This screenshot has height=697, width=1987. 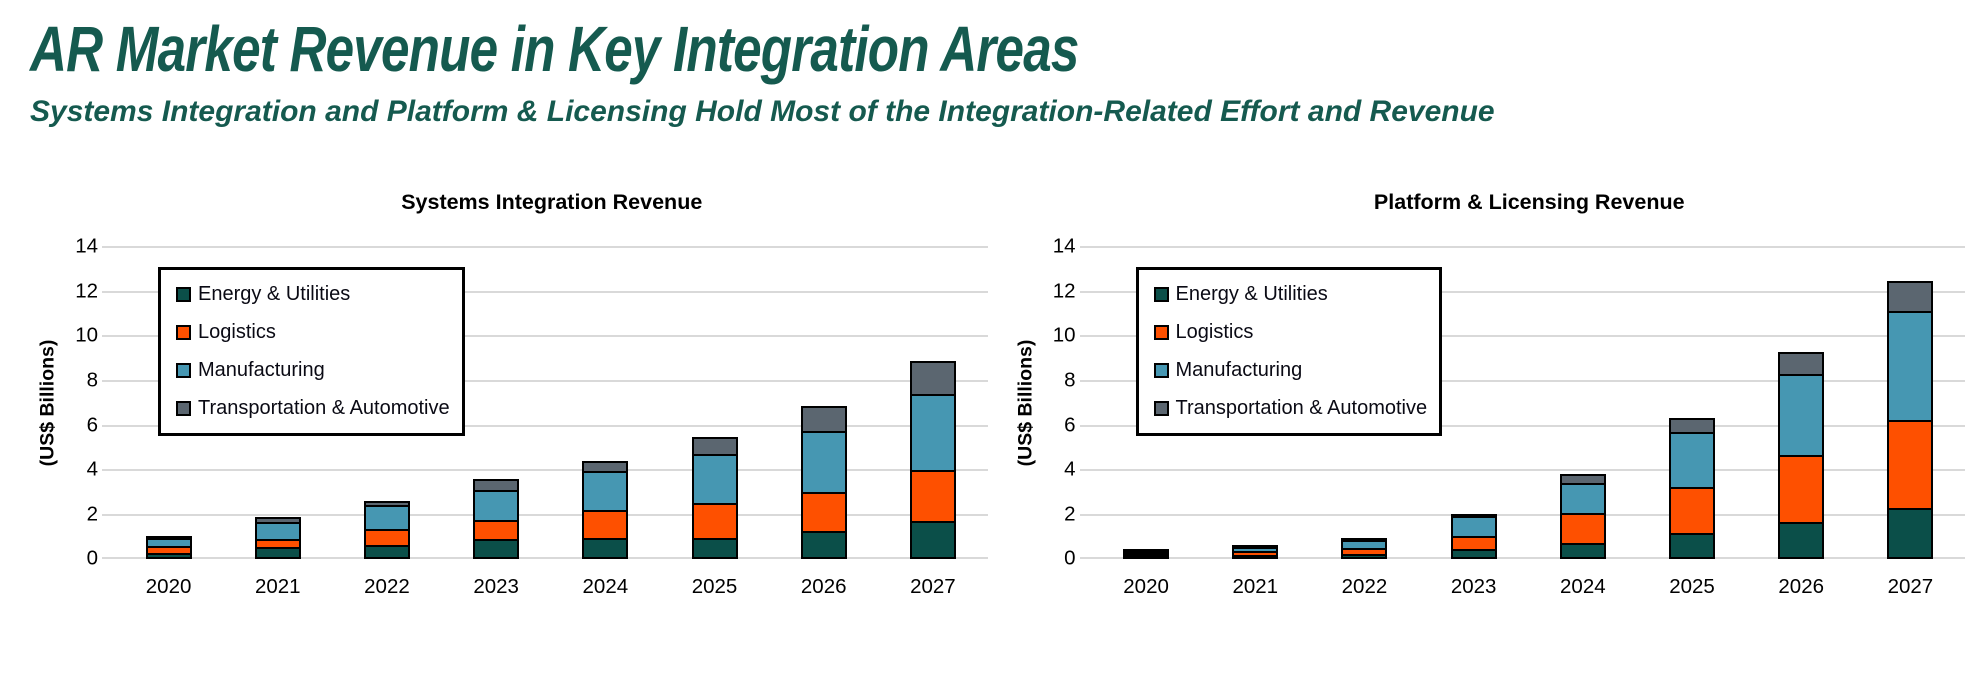 What do you see at coordinates (1064, 246) in the screenshot?
I see `y-tick-label: 14` at bounding box center [1064, 246].